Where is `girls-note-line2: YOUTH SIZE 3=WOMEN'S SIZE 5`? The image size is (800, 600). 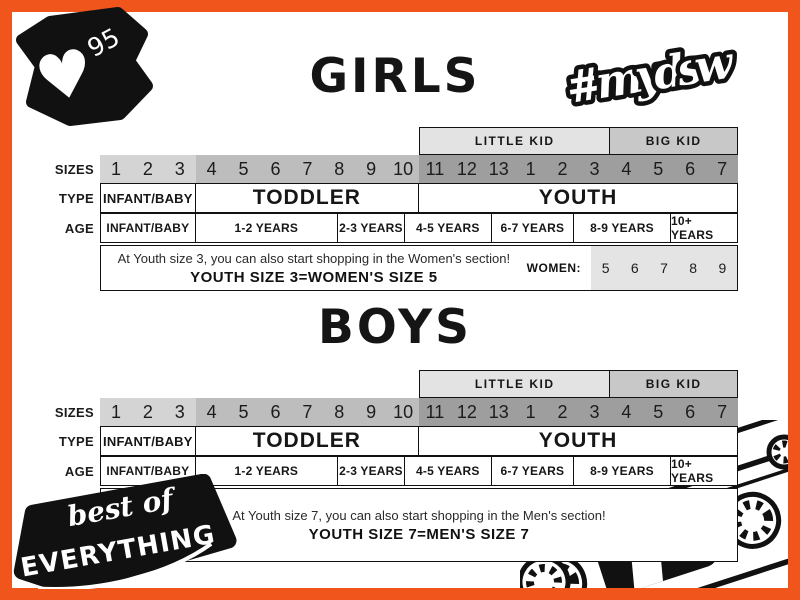 girls-note-line2: YOUTH SIZE 3=WOMEN'S SIZE 5 is located at coordinates (314, 277).